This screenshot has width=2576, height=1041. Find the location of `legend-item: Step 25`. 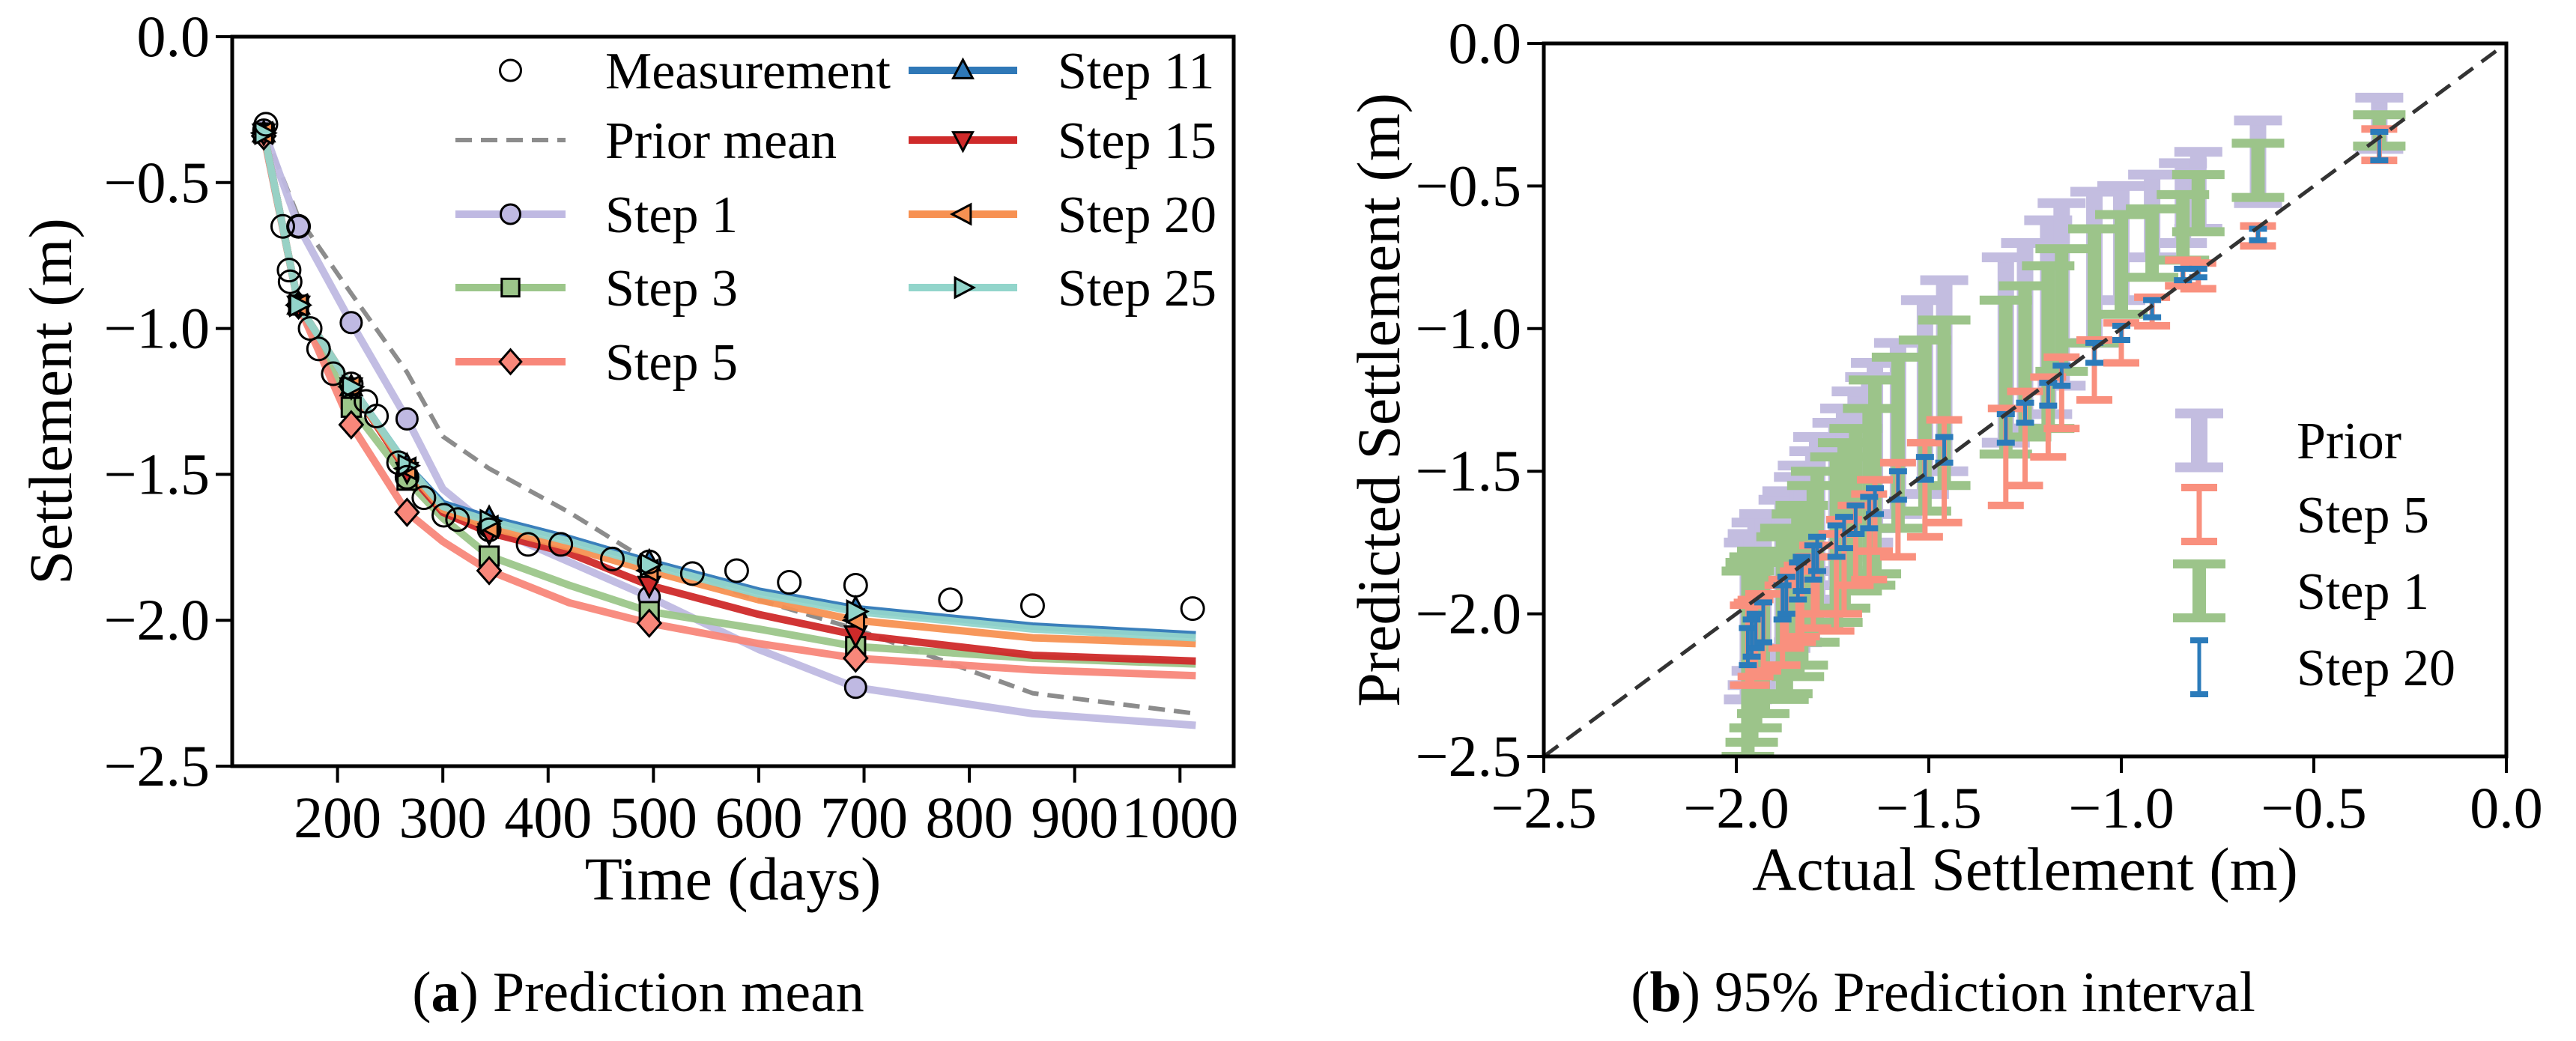

legend-item: Step 25 is located at coordinates (1062, 289).